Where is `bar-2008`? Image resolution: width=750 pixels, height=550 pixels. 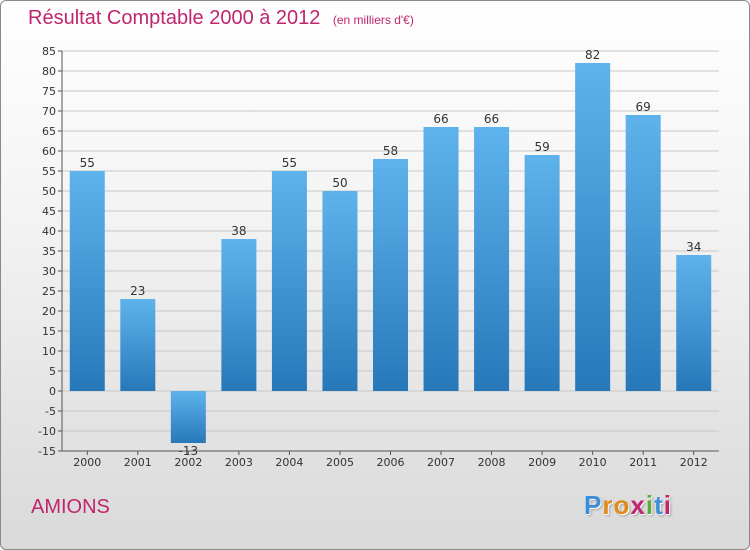
bar-2008 is located at coordinates (492, 259).